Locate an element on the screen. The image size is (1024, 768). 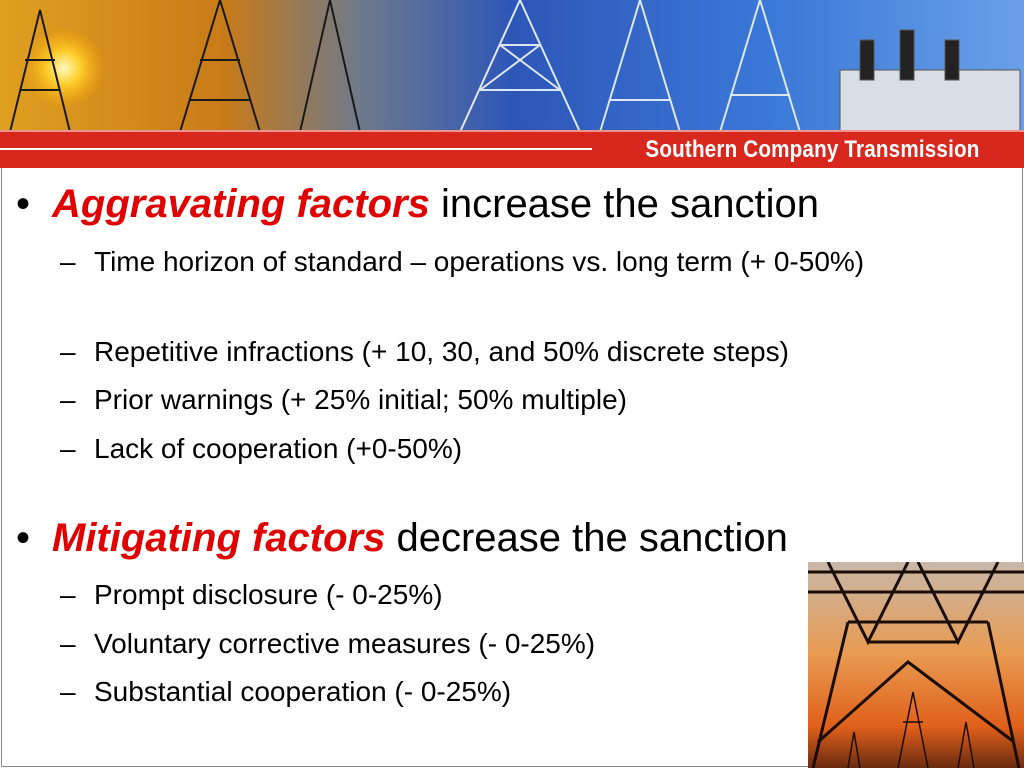
bullet-text: decrease the sanction is located at coordinates (592, 538).